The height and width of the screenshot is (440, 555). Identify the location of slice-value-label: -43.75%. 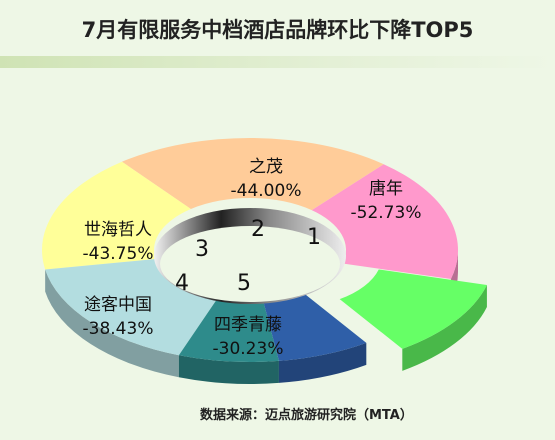
(118, 254).